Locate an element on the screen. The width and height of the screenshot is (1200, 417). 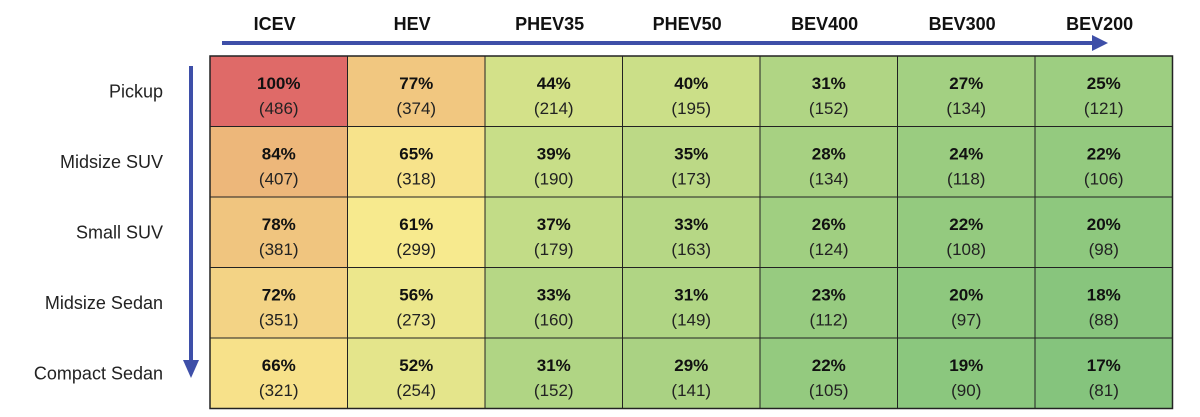
cell-percent-label: 84% is located at coordinates (279, 154).